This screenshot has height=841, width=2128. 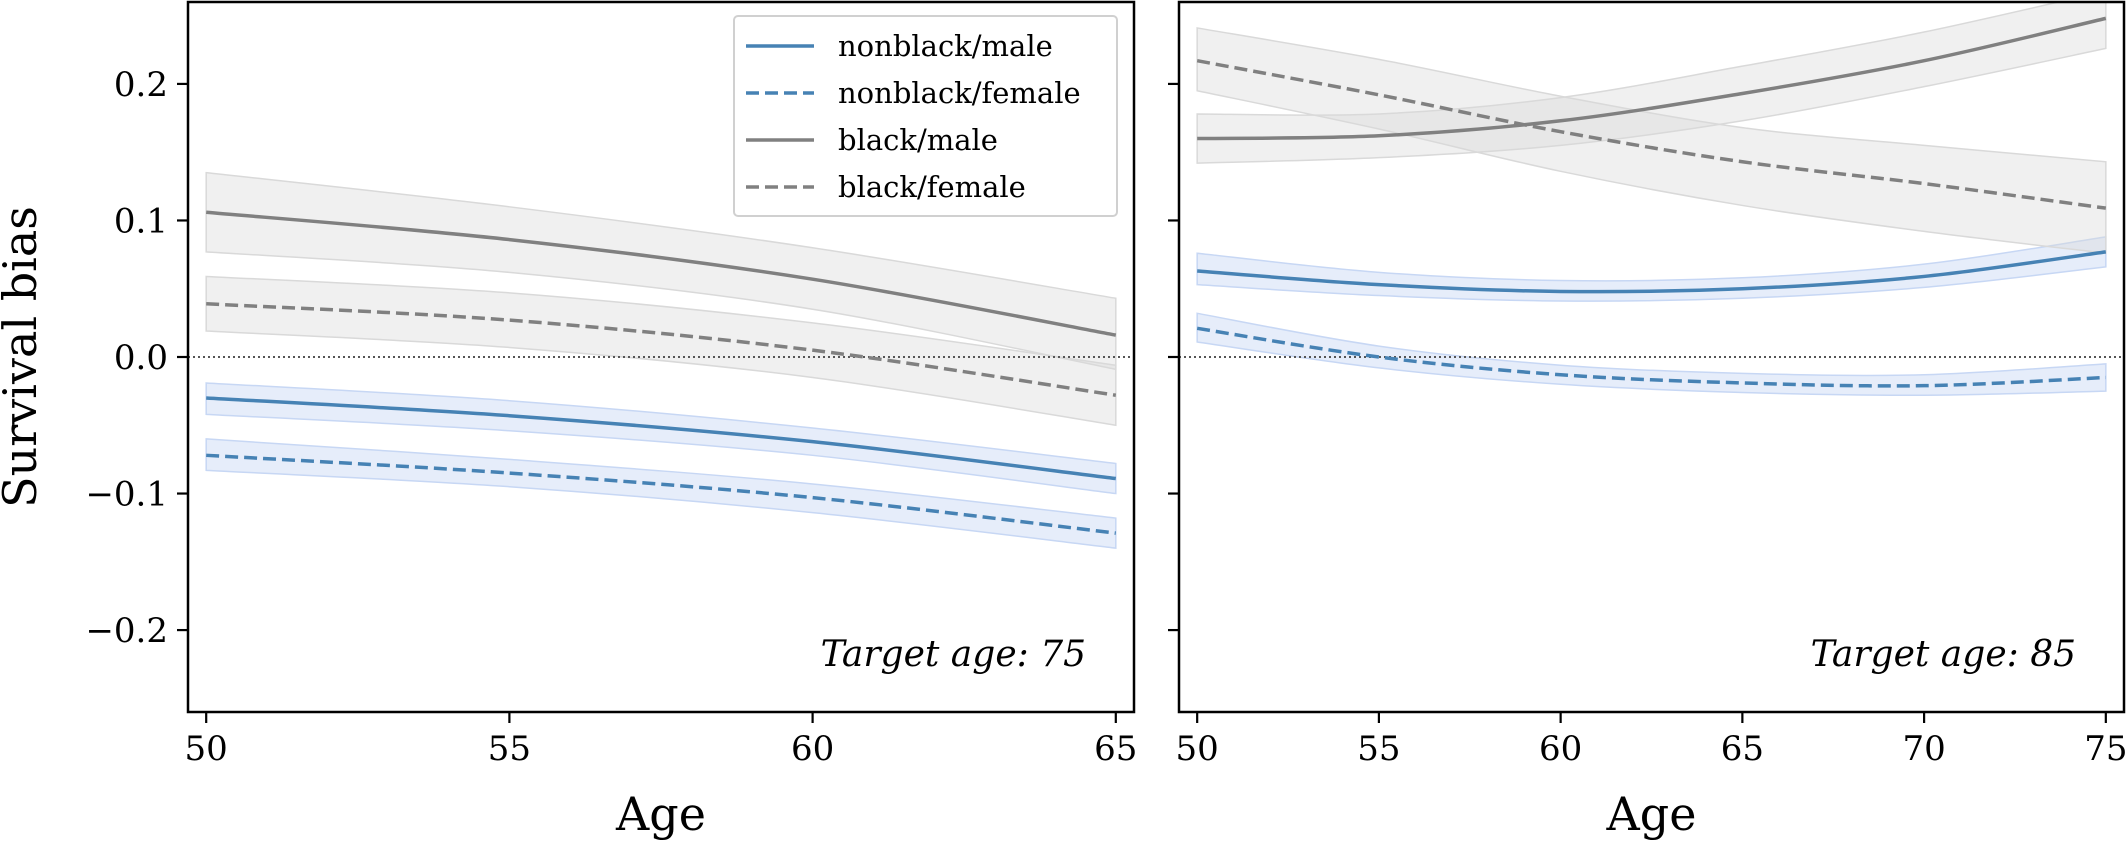 I want to click on x-tick-label: 75, so click(x=2105, y=749).